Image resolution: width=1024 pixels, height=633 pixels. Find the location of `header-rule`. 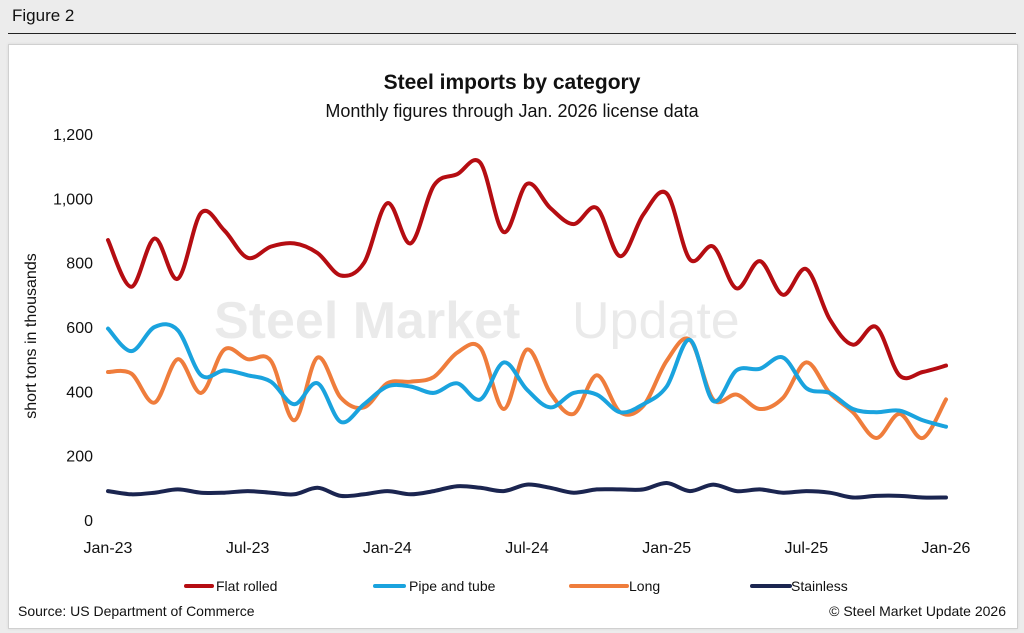

header-rule is located at coordinates (512, 33).